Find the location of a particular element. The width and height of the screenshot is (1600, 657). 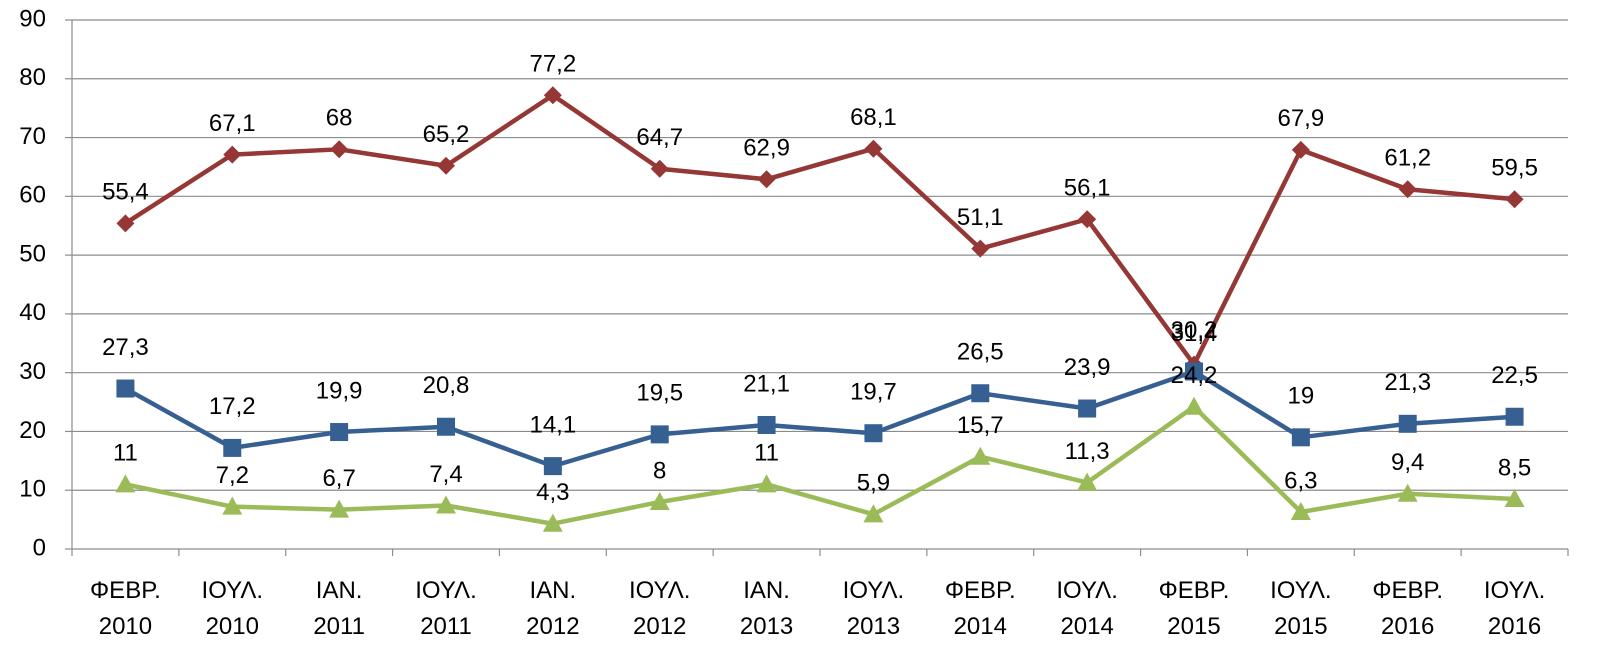

data-label: 19,9 is located at coordinates (339, 390).